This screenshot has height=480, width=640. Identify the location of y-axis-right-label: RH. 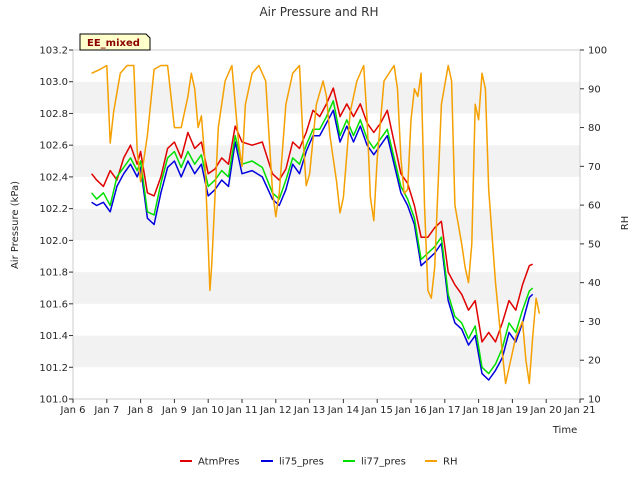
(625, 223).